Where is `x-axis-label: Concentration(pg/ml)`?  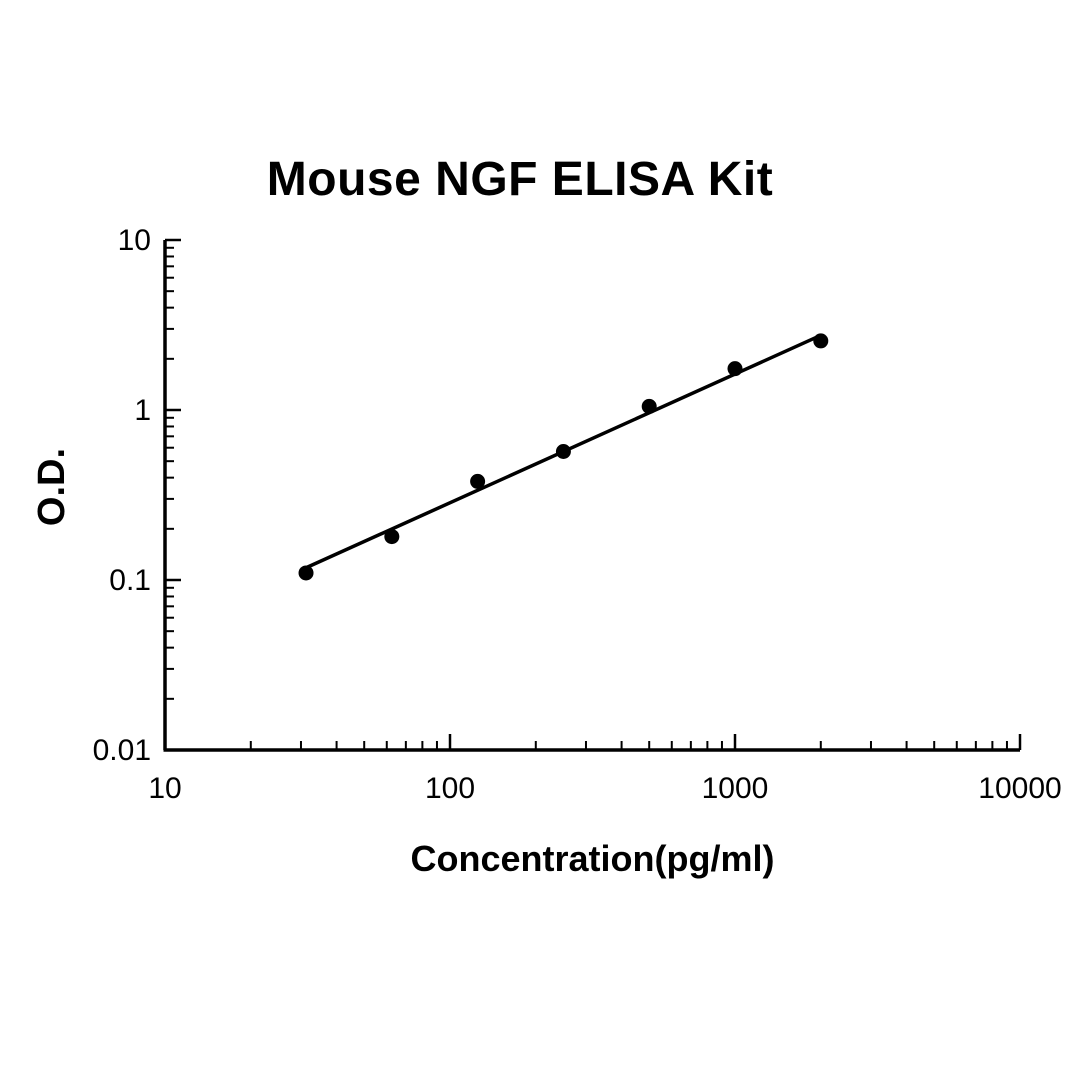
x-axis-label: Concentration(pg/ml) is located at coordinates (592, 858).